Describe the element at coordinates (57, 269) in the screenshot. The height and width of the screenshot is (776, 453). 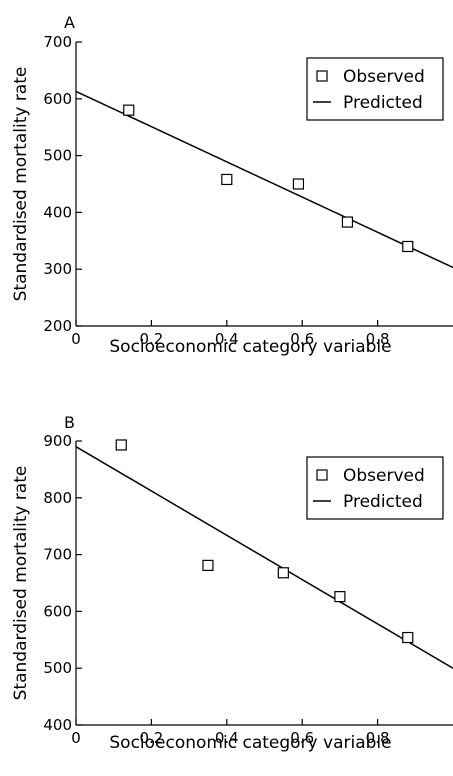
I see `y-tick-label: 300` at that location.